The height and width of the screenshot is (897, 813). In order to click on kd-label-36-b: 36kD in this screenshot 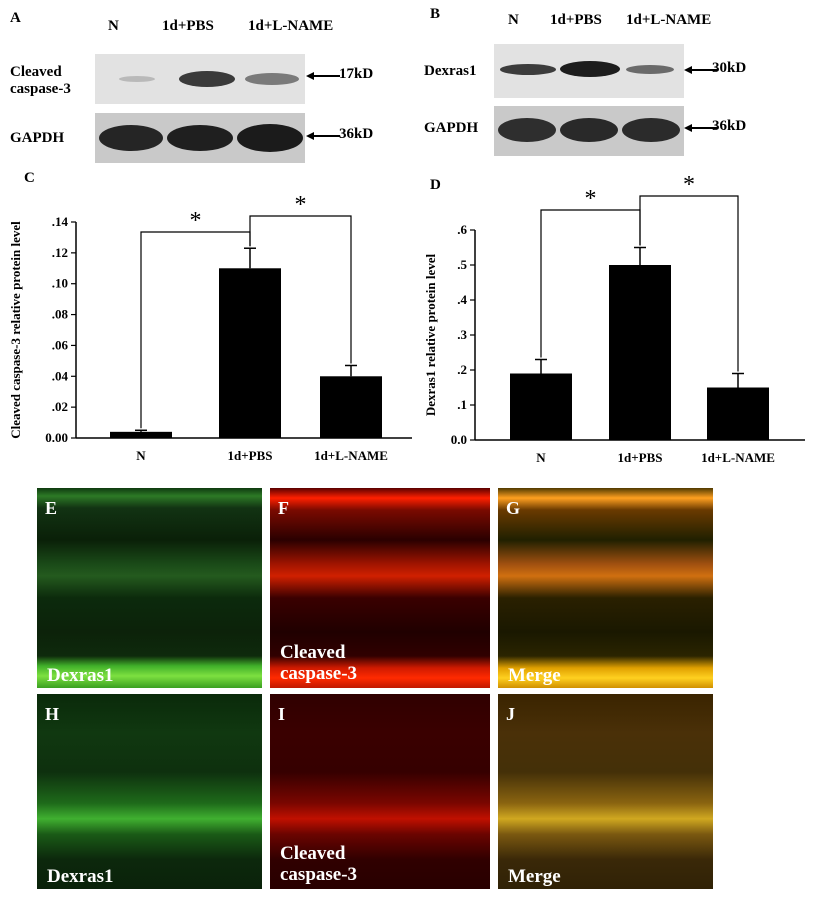, I will do `click(729, 126)`.